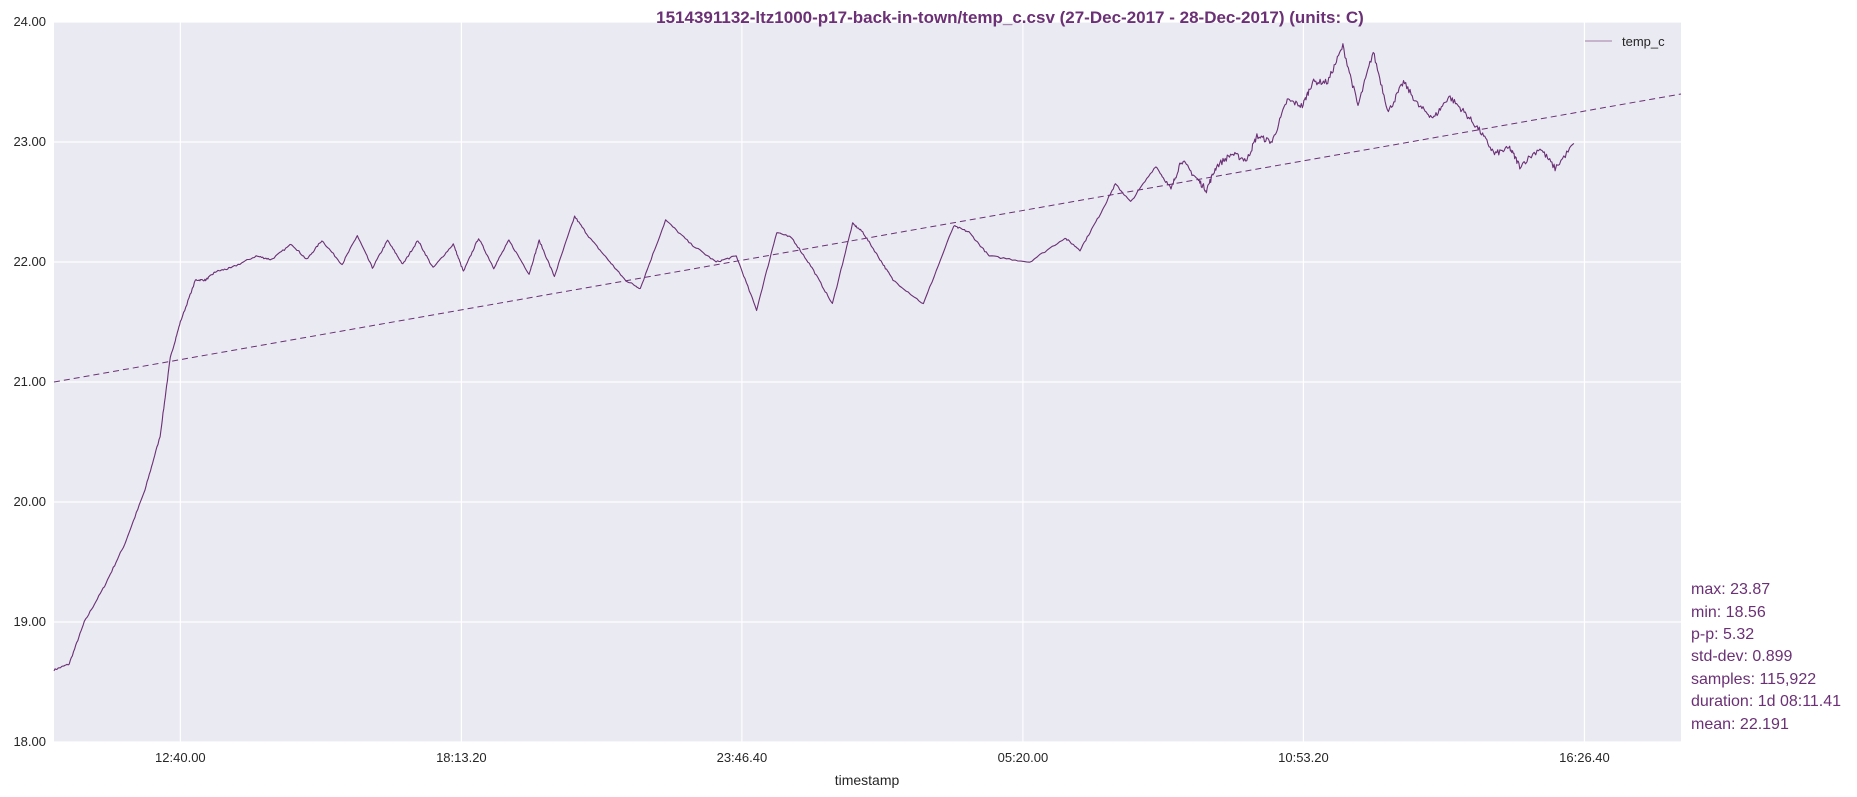 This screenshot has width=1857, height=797. Describe the element at coordinates (461, 757) in the screenshot. I see `x-tick-label: 18:13.20` at that location.